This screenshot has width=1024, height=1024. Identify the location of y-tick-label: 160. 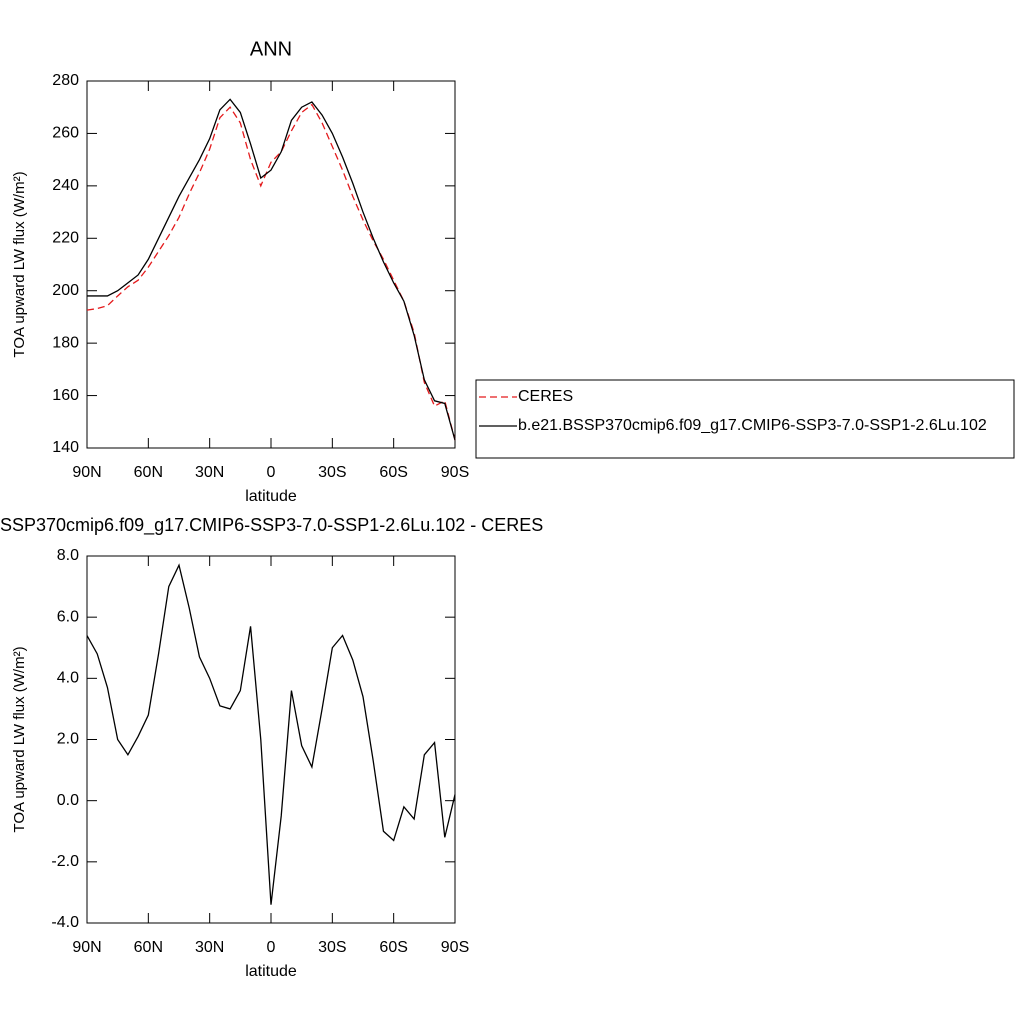
(65, 395).